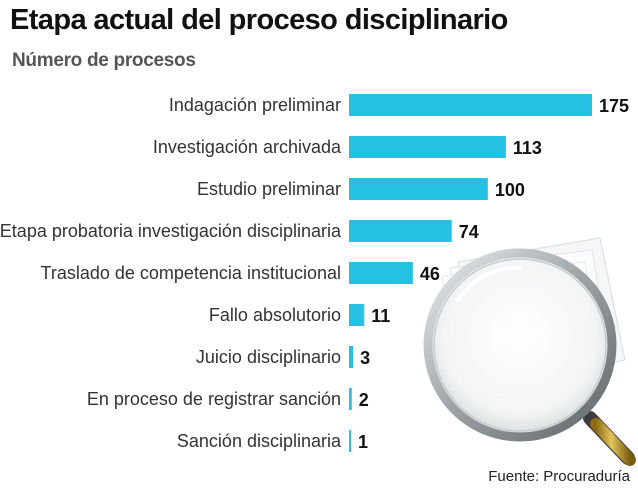 The height and width of the screenshot is (494, 638). I want to click on category-label: En proceso de registrar sanción, so click(214, 399).